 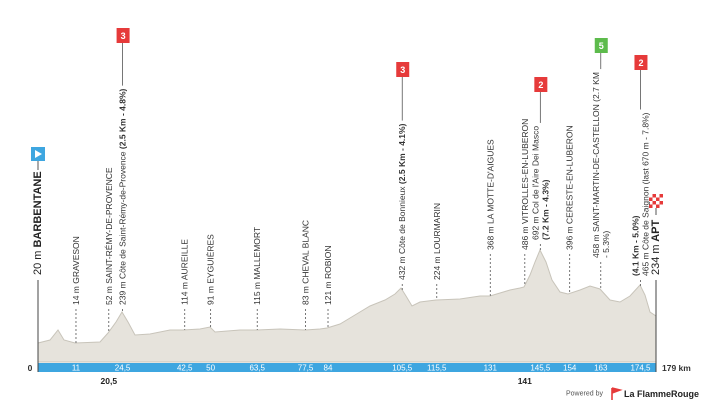 I want to click on finish-label: 234 m APT, so click(x=656, y=247).